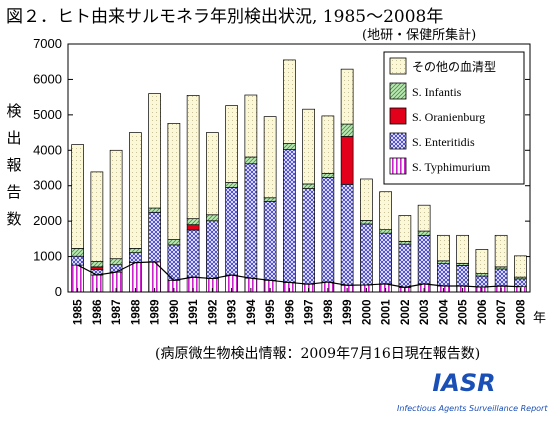  What do you see at coordinates (270, 199) in the screenshot?
I see `bar-infantis-1995` at bounding box center [270, 199].